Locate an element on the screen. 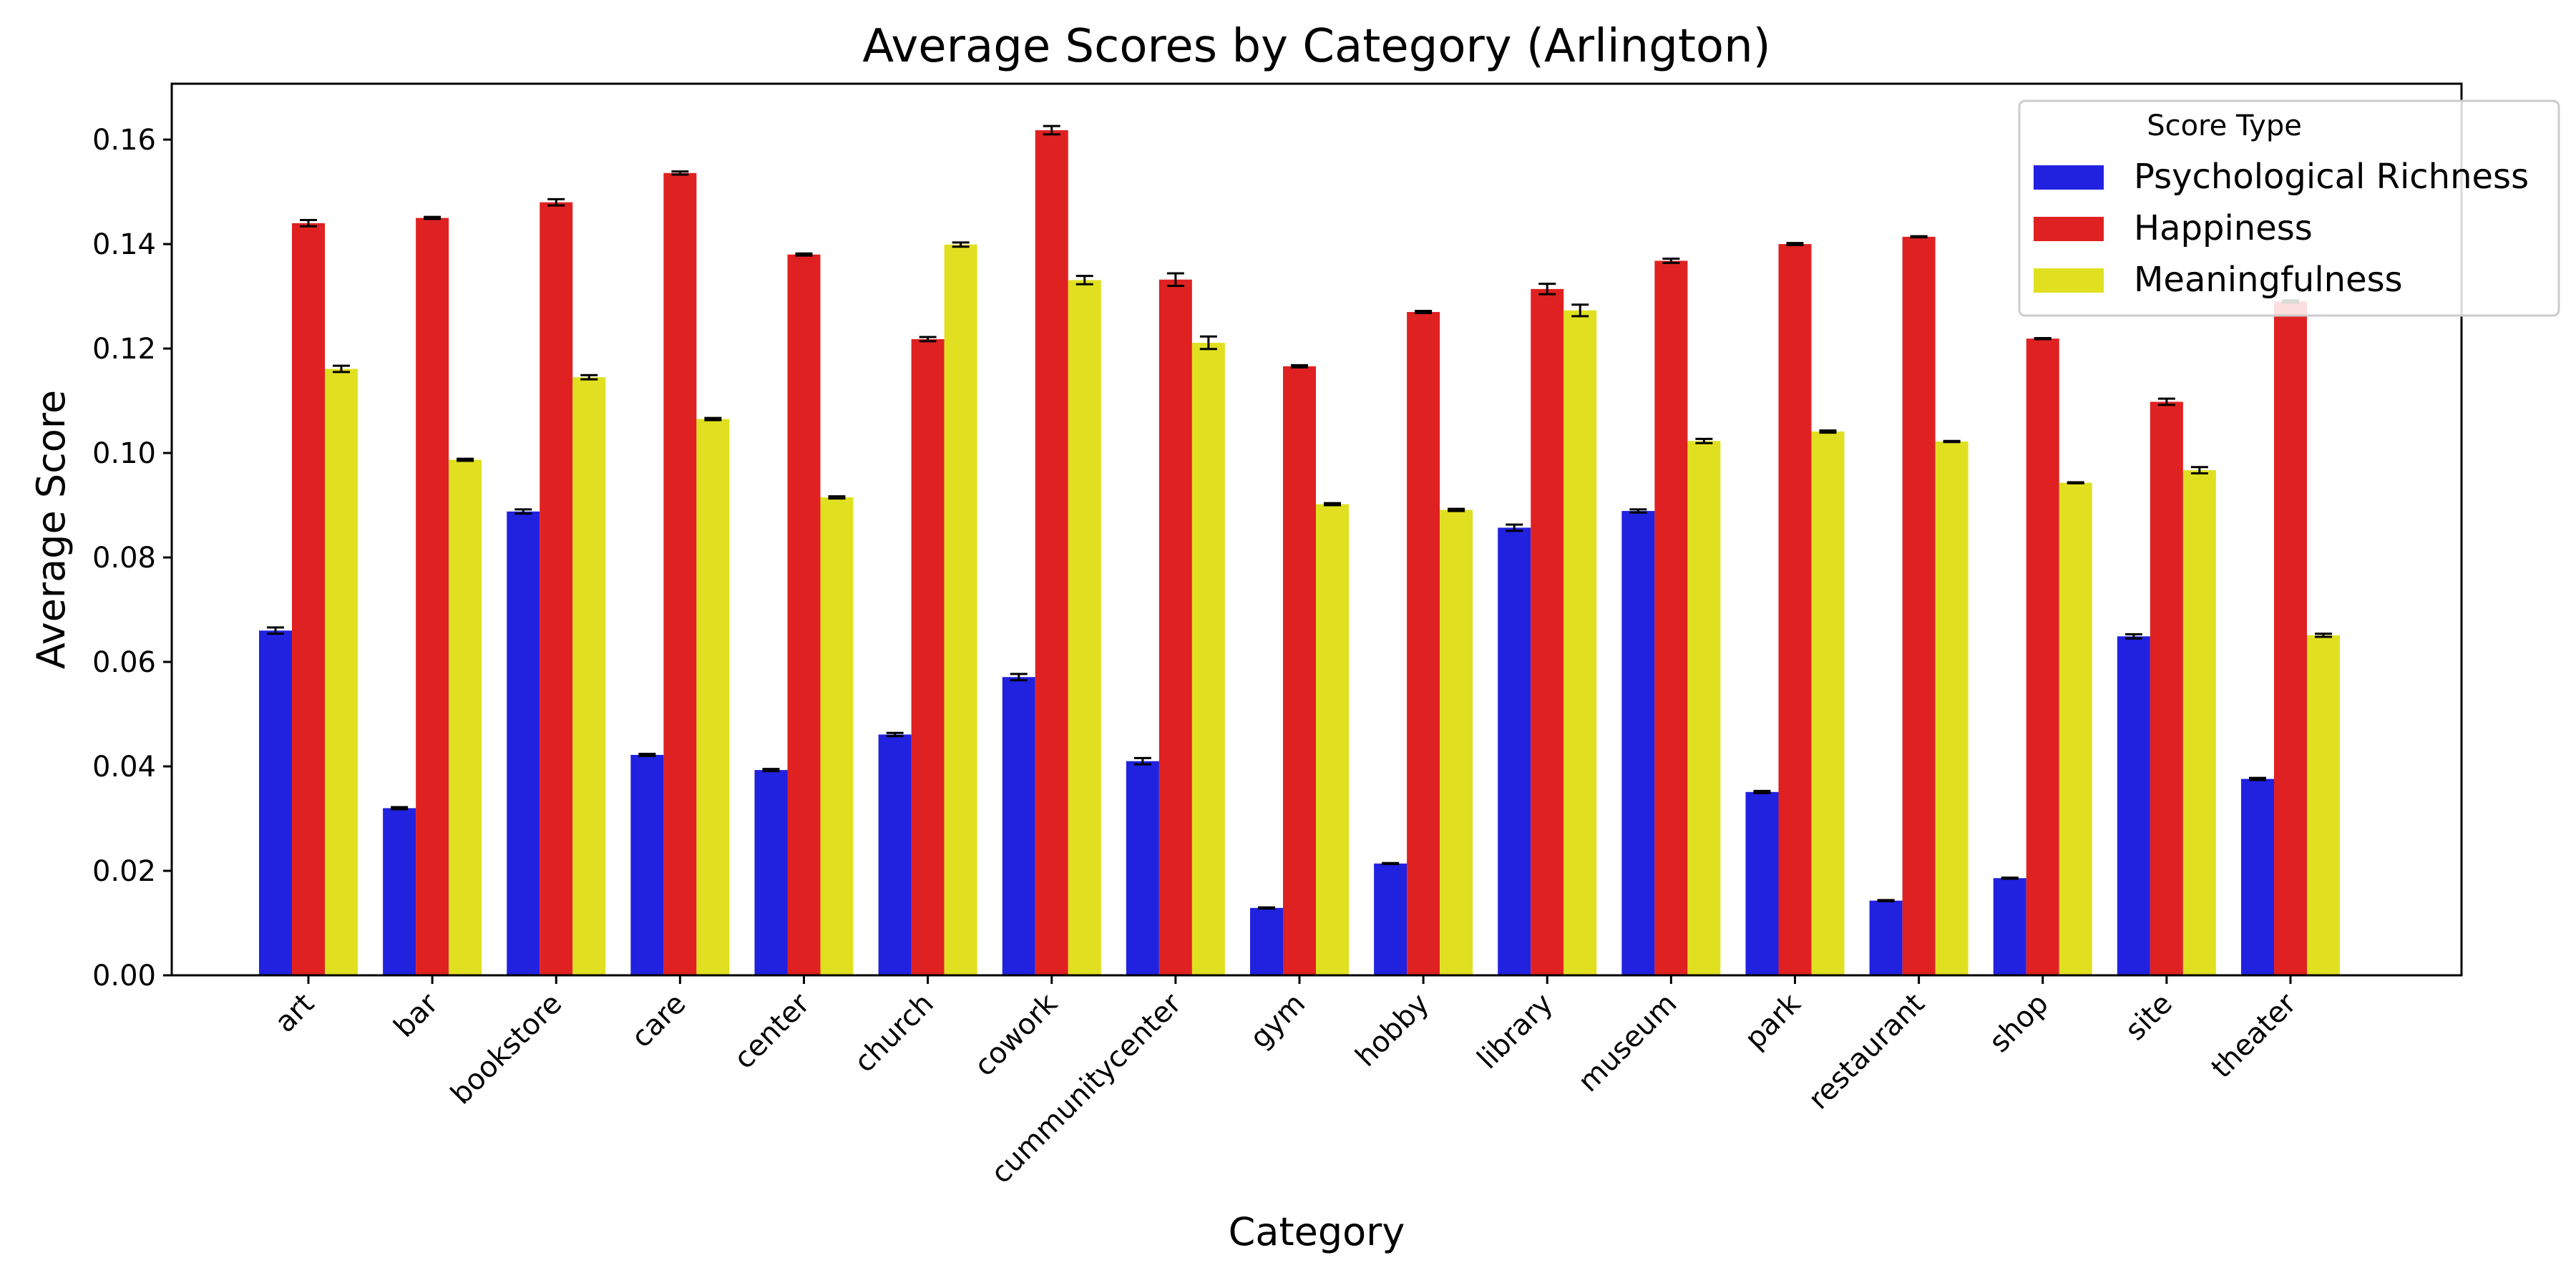  bar-happiness-museum is located at coordinates (1671, 618).